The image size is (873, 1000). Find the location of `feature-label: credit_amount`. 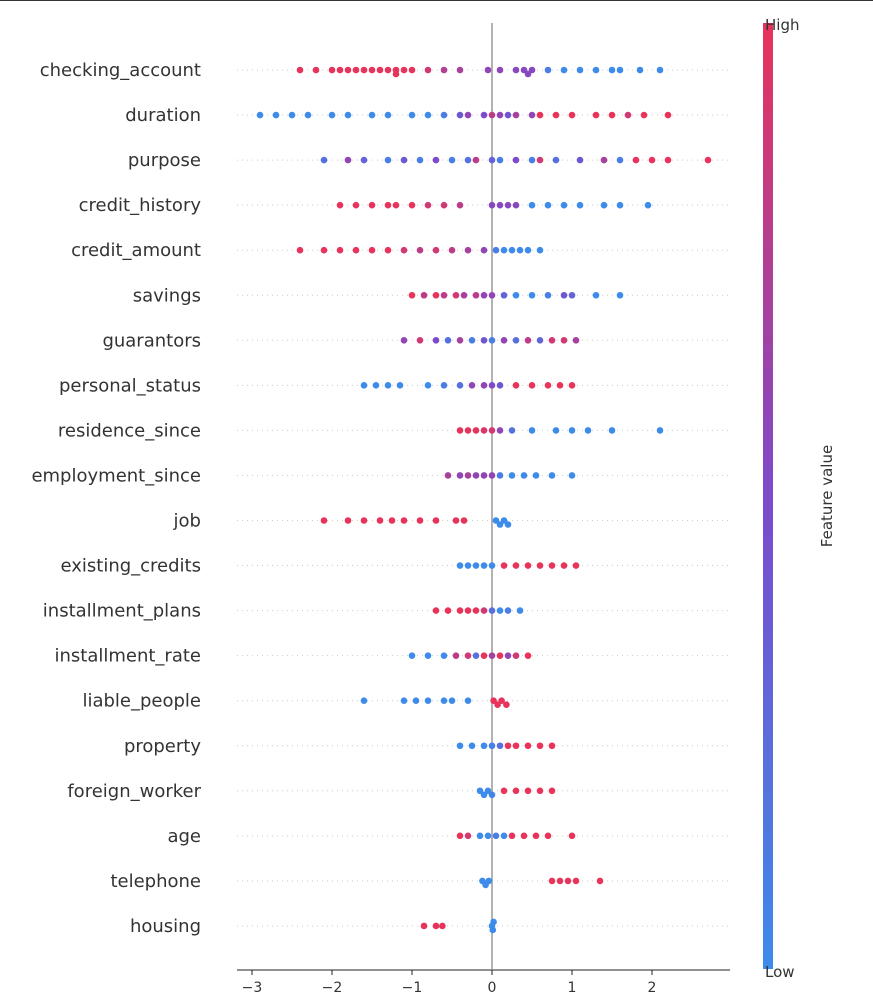

feature-label: credit_amount is located at coordinates (136, 250).